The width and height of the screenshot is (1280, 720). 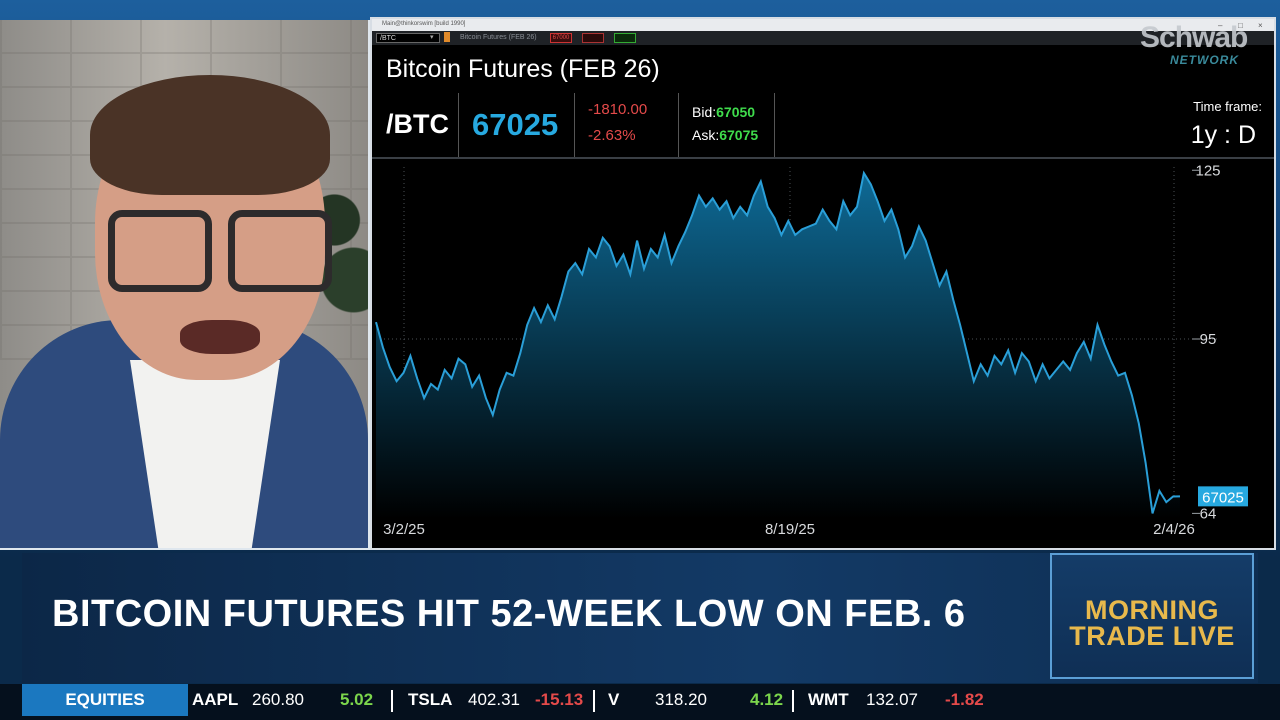 I want to click on ticker-price: 260.80, so click(x=278, y=699).